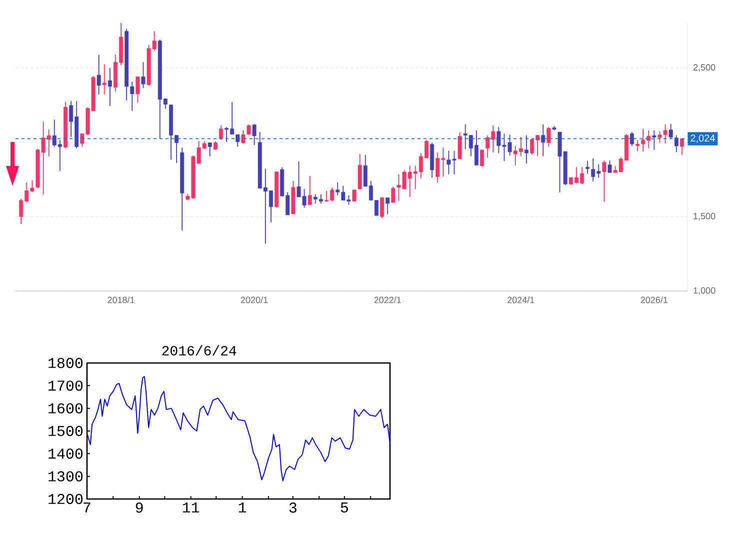  Describe the element at coordinates (654, 300) in the screenshot. I see `x-tick-label: 2026/1` at that location.